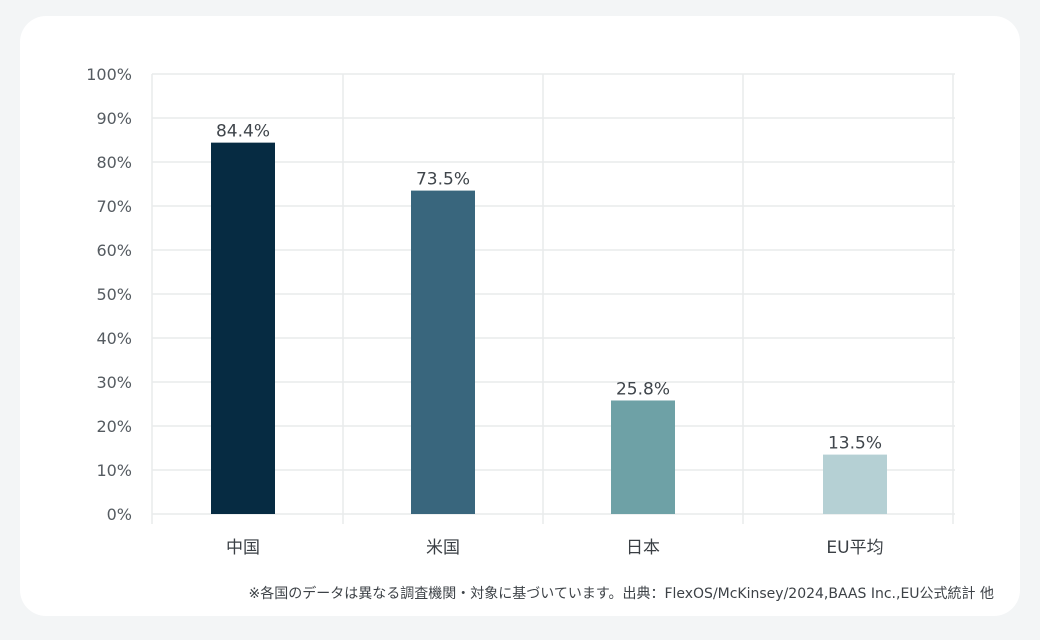  Describe the element at coordinates (643, 548) in the screenshot. I see `x-category-label: 日本` at that location.